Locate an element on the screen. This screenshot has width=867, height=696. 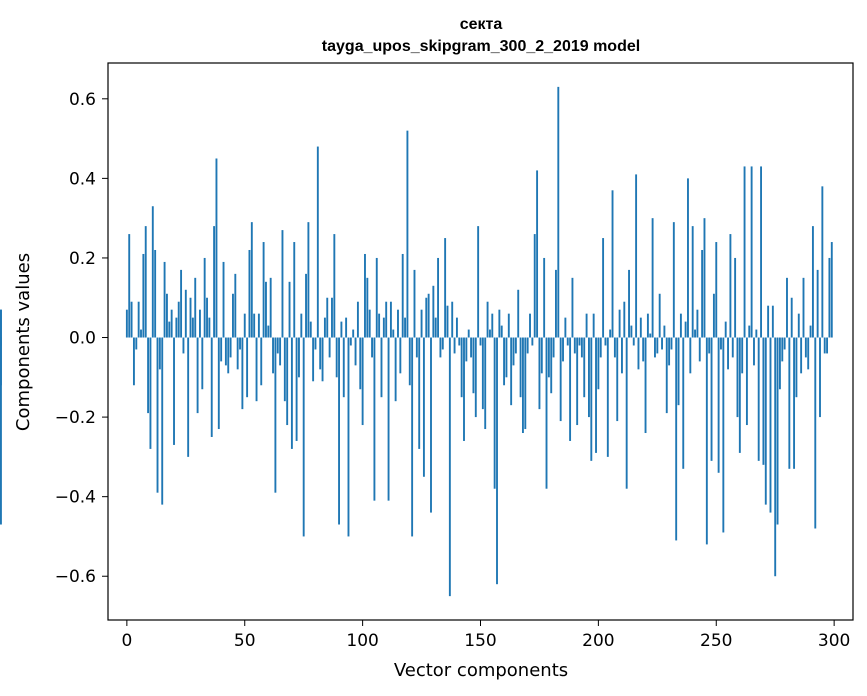
y-tick-label: −0.6 is located at coordinates (75, 577).